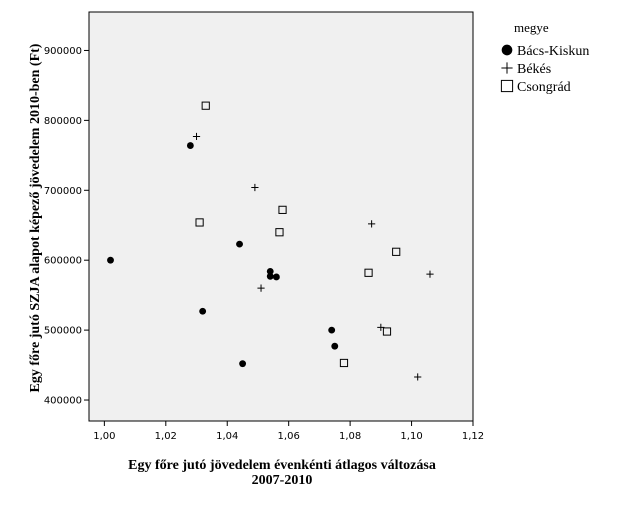 Image resolution: width=635 pixels, height=510 pixels. What do you see at coordinates (350, 436) in the screenshot?
I see `x-tick-label: 1,08` at bounding box center [350, 436].